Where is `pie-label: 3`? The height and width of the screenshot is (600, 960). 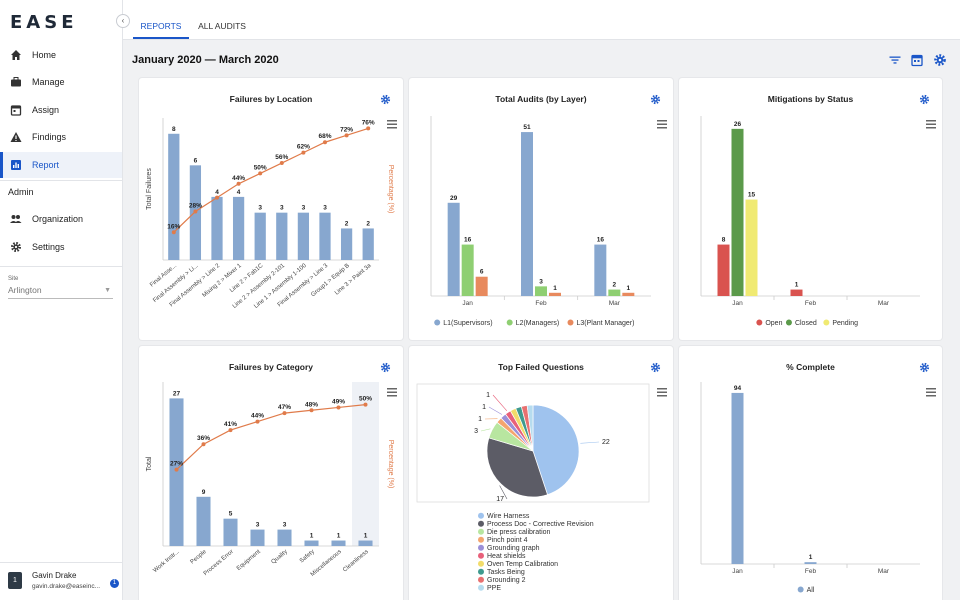 pie-label: 3 is located at coordinates (476, 431).